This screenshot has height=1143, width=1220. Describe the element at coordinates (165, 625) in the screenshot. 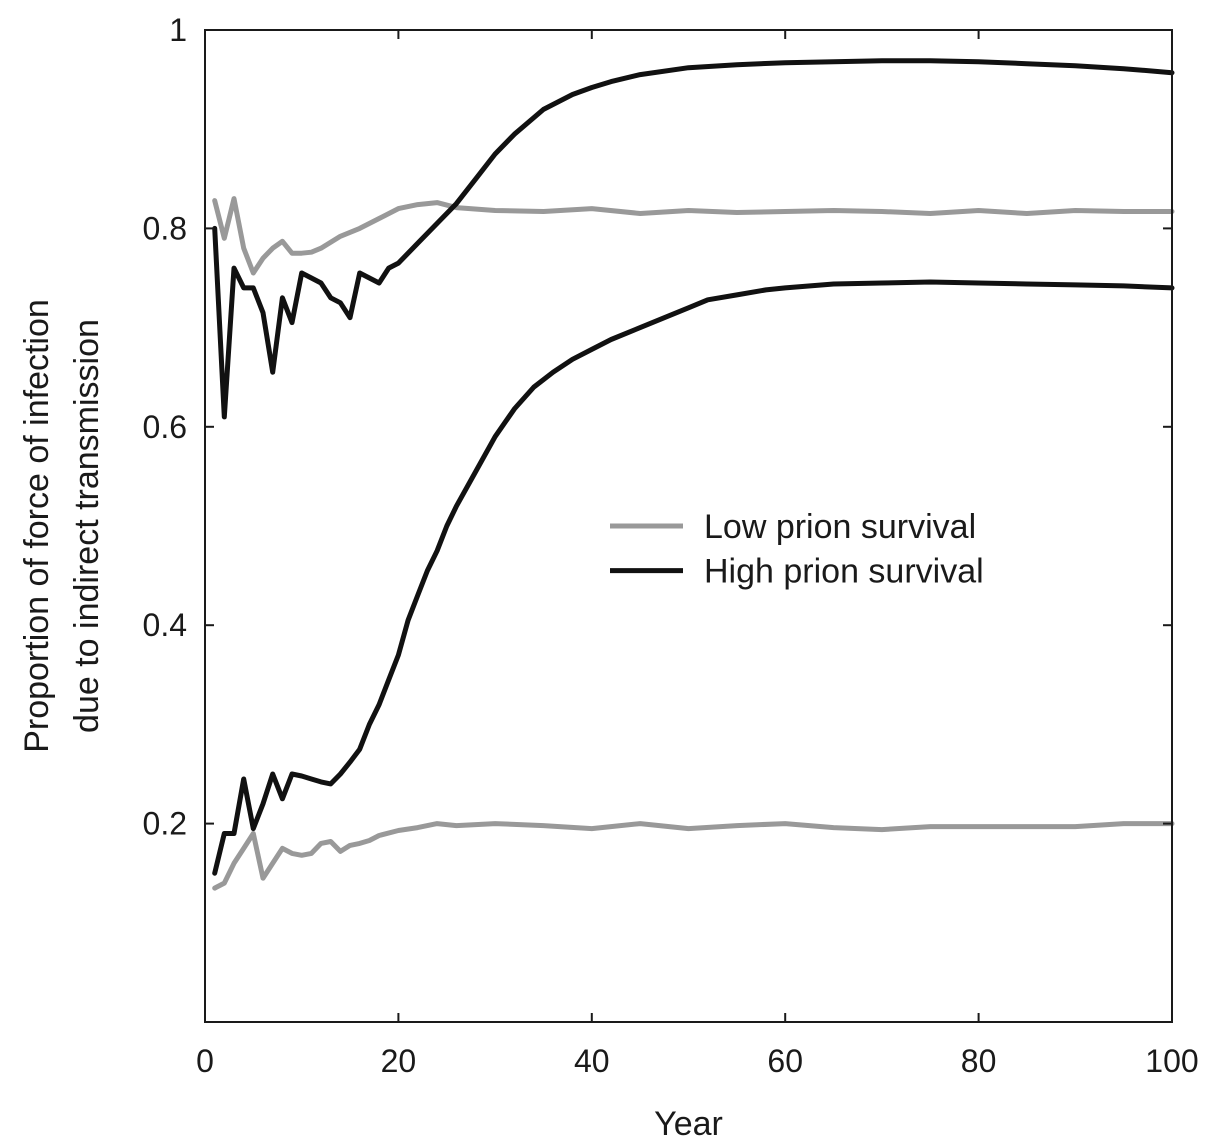

I see `y-tick-label: 0.4` at that location.